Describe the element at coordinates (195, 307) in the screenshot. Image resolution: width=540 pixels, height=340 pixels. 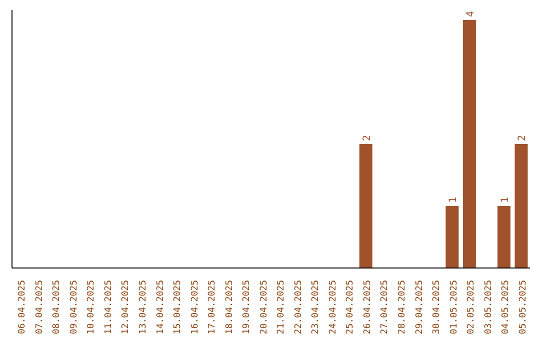
I see `x-tick-label: 16.04.2025` at that location.